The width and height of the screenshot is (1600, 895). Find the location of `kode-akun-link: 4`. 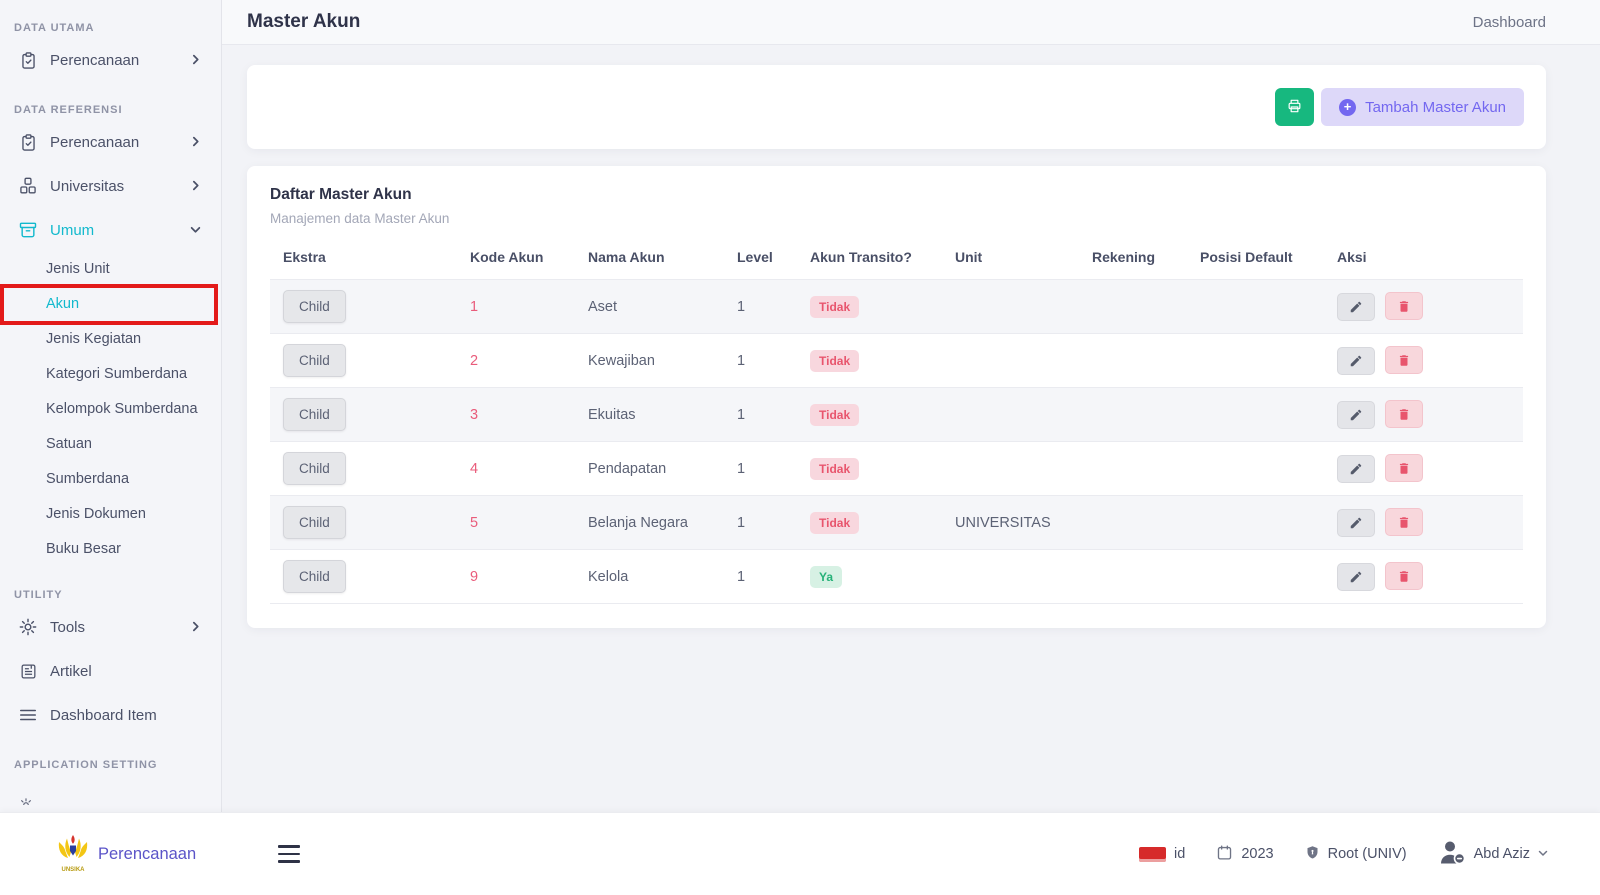

kode-akun-link: 4 is located at coordinates (474, 468).